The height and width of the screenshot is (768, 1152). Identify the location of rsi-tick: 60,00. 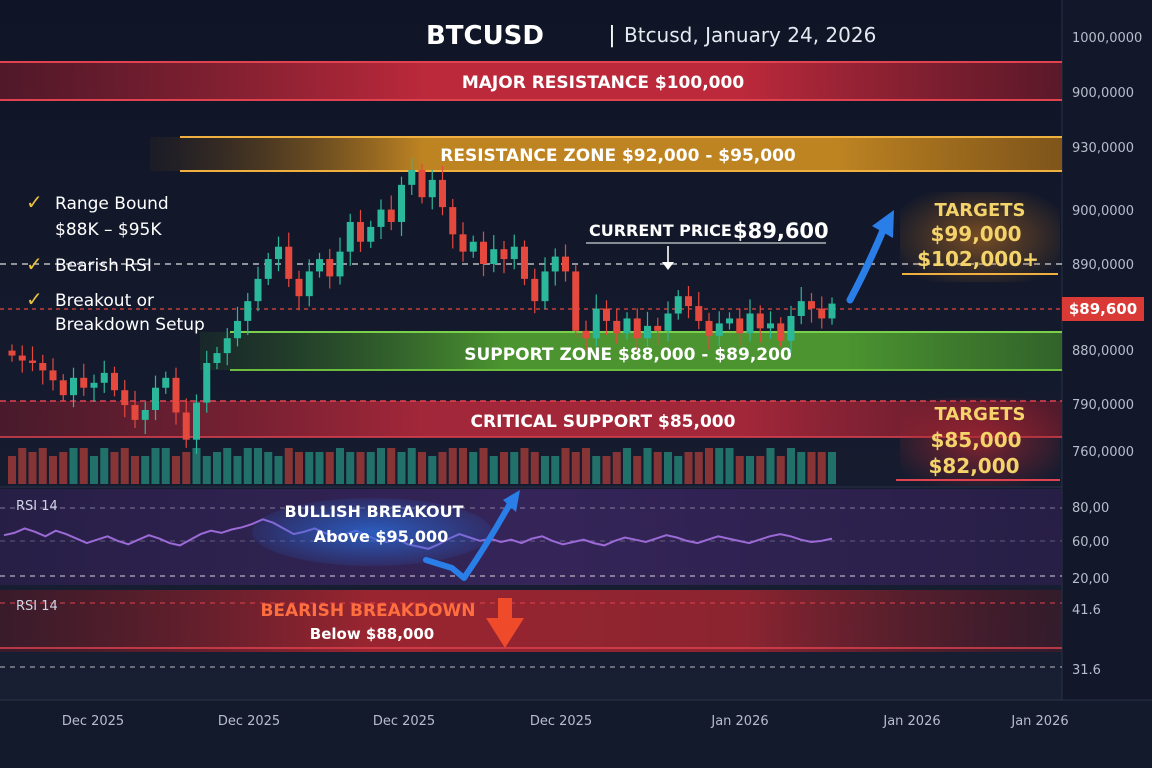
(1090, 542).